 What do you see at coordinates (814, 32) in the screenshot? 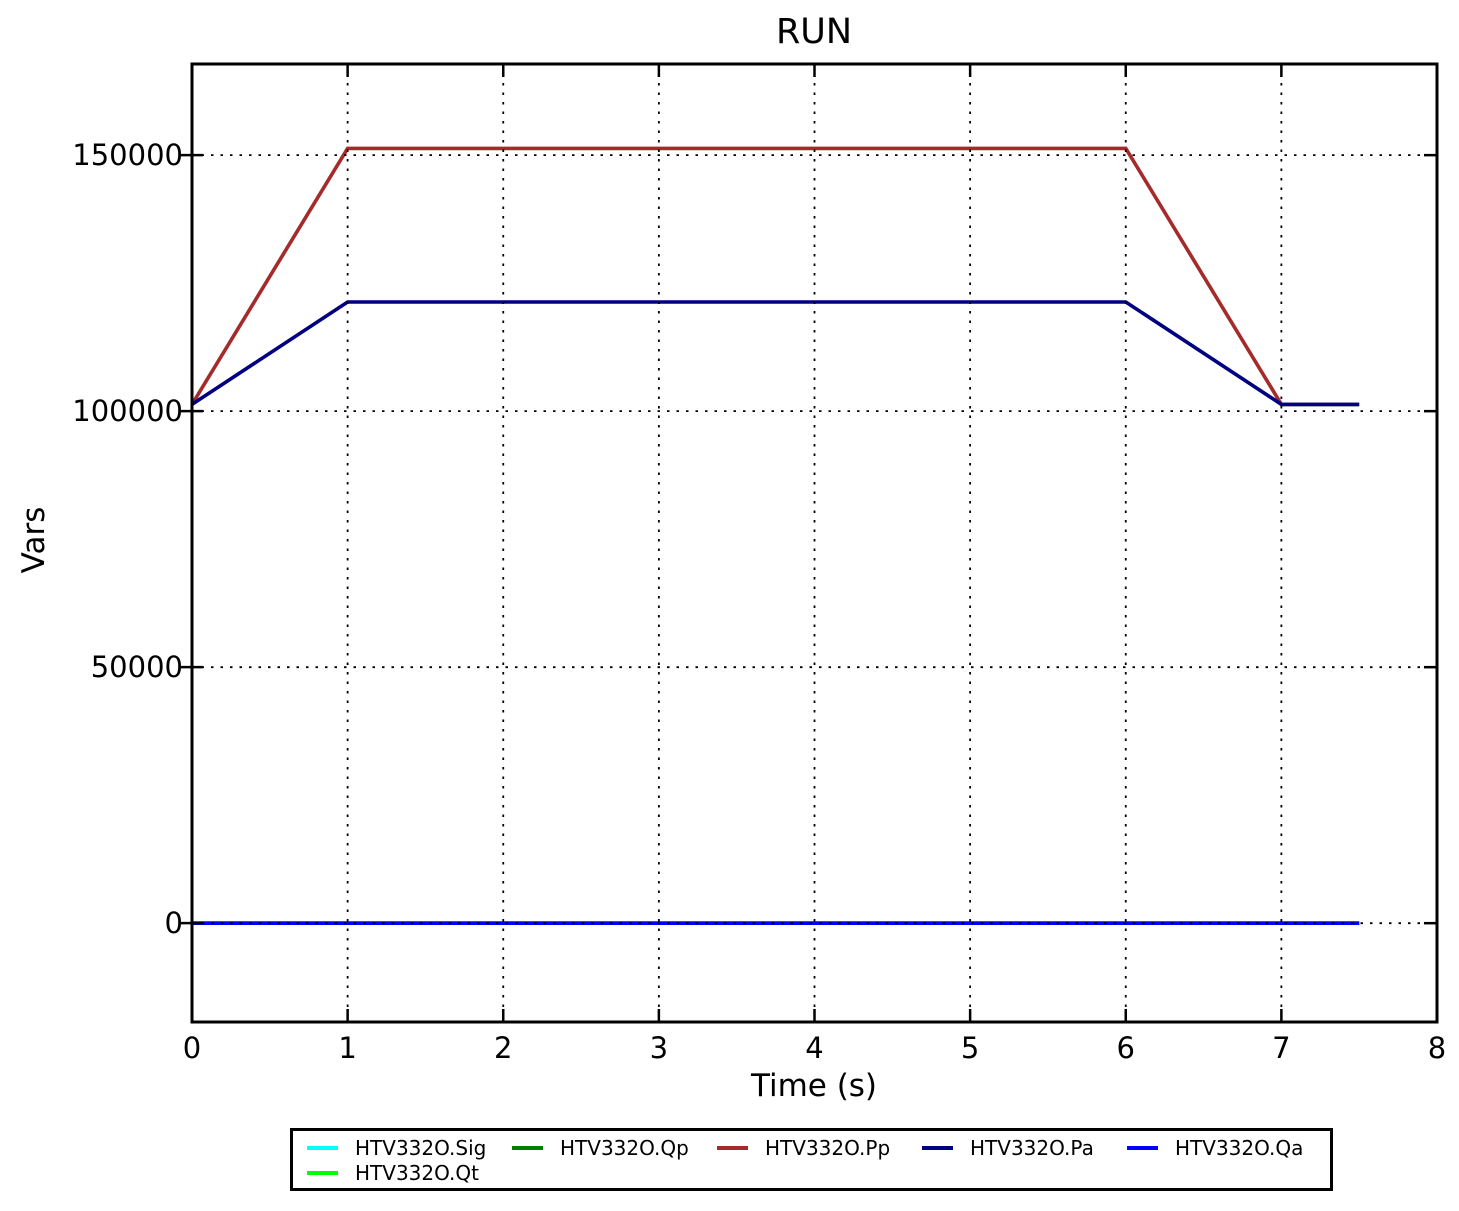
I see `chart-title: RUN` at bounding box center [814, 32].